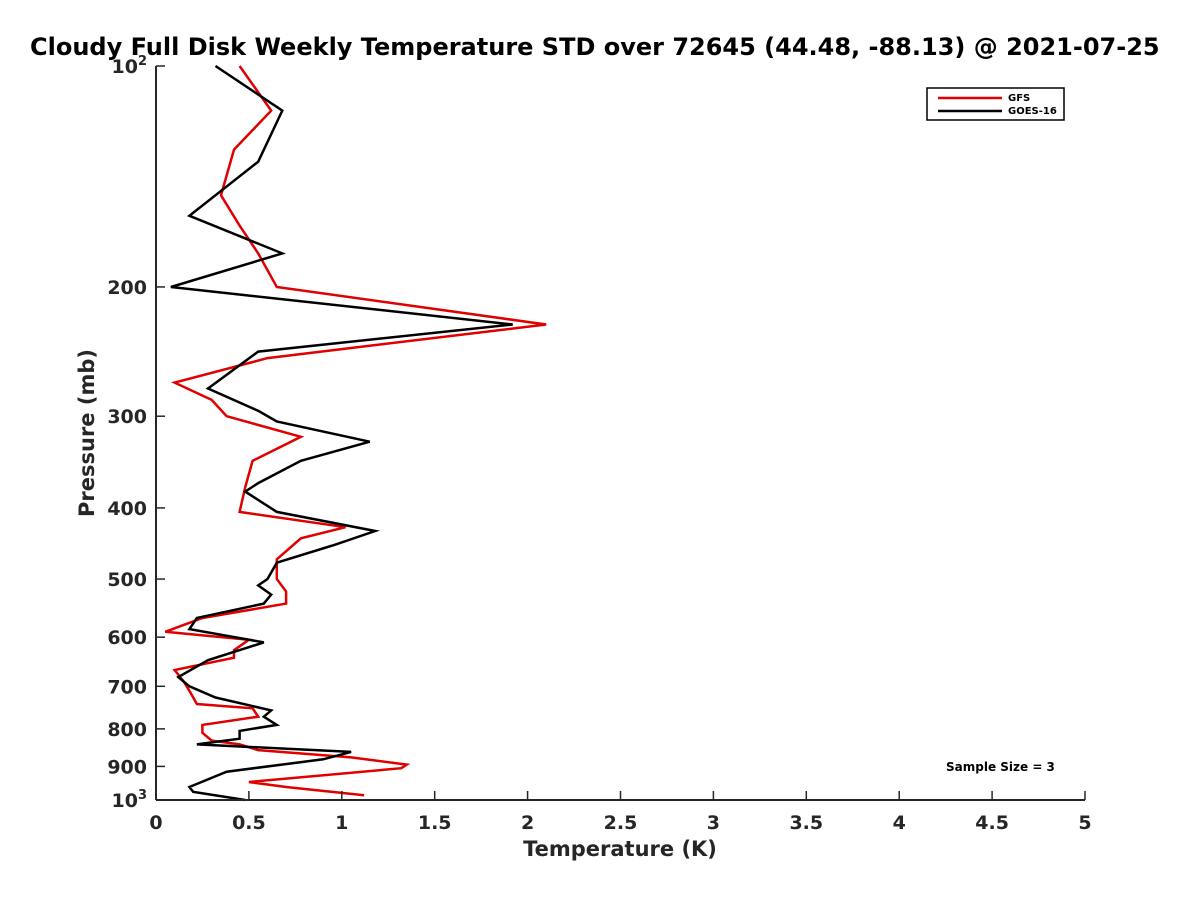 The height and width of the screenshot is (900, 1200). Describe the element at coordinates (127, 580) in the screenshot. I see `y-tick-label: 500` at that location.